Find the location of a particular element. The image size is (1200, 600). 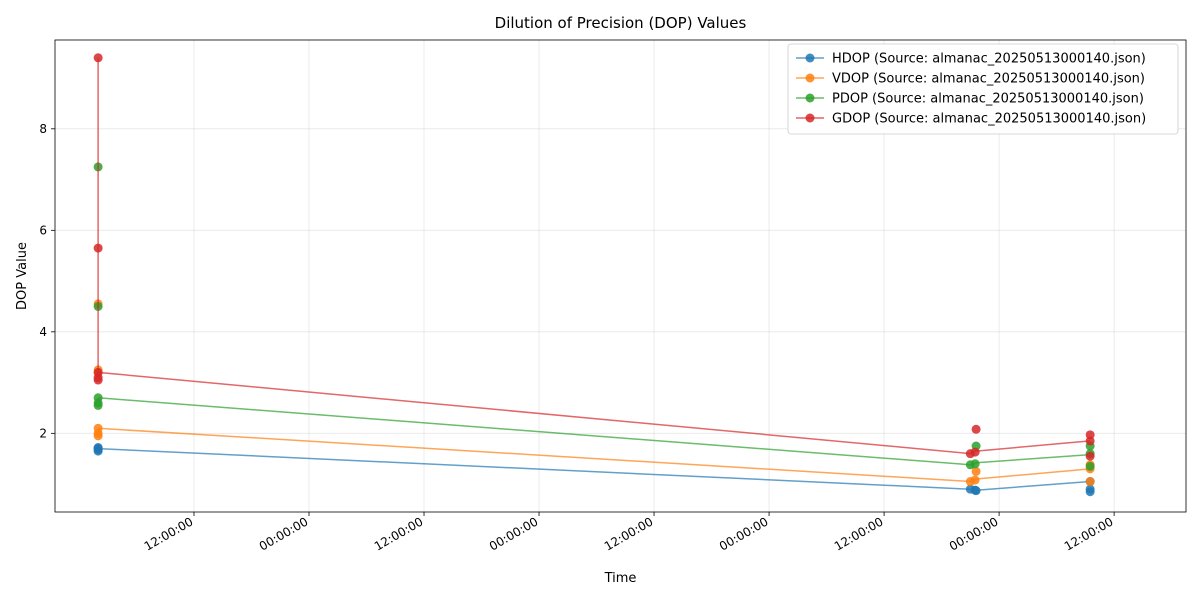

y-axis-ticks: 2 4 6 8 is located at coordinates (47, 281).